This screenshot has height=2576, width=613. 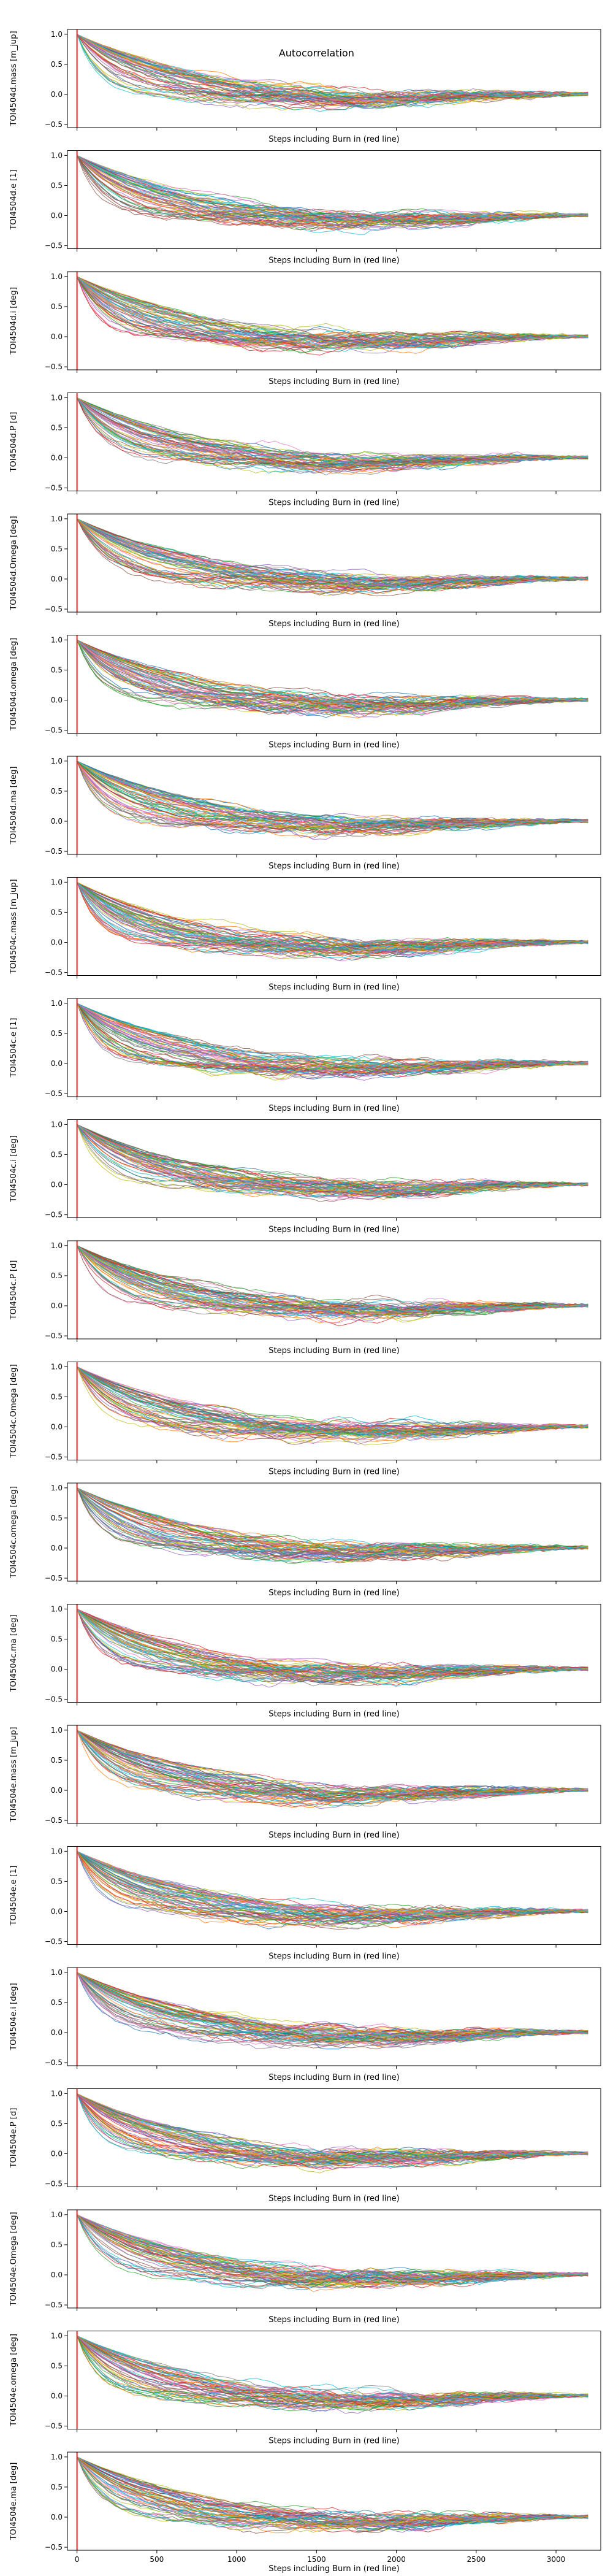 I want to click on y-axis-label: TOI4504d.Omega [deg], so click(x=14, y=563).